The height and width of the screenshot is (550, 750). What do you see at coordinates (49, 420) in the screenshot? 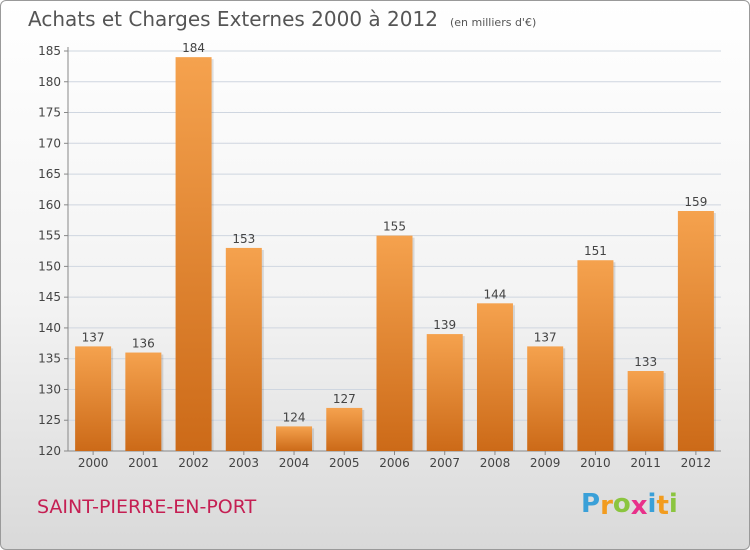
I see `y-tick-label: 125` at bounding box center [49, 420].